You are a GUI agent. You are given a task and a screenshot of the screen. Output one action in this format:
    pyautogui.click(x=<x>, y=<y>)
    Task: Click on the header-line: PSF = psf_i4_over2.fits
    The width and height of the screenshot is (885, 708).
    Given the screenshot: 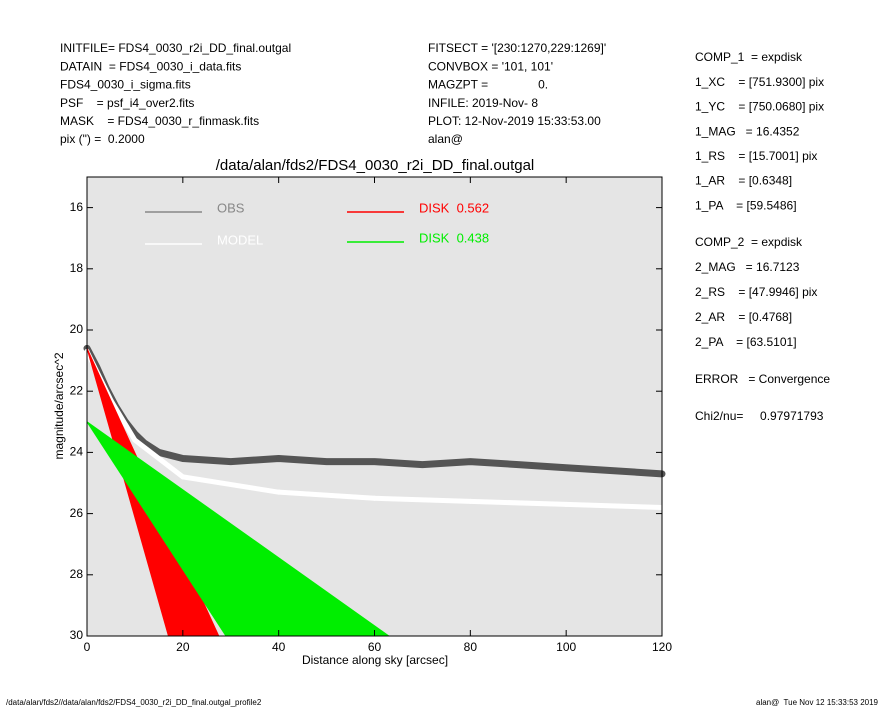 What is the action you would take?
    pyautogui.click(x=127, y=103)
    